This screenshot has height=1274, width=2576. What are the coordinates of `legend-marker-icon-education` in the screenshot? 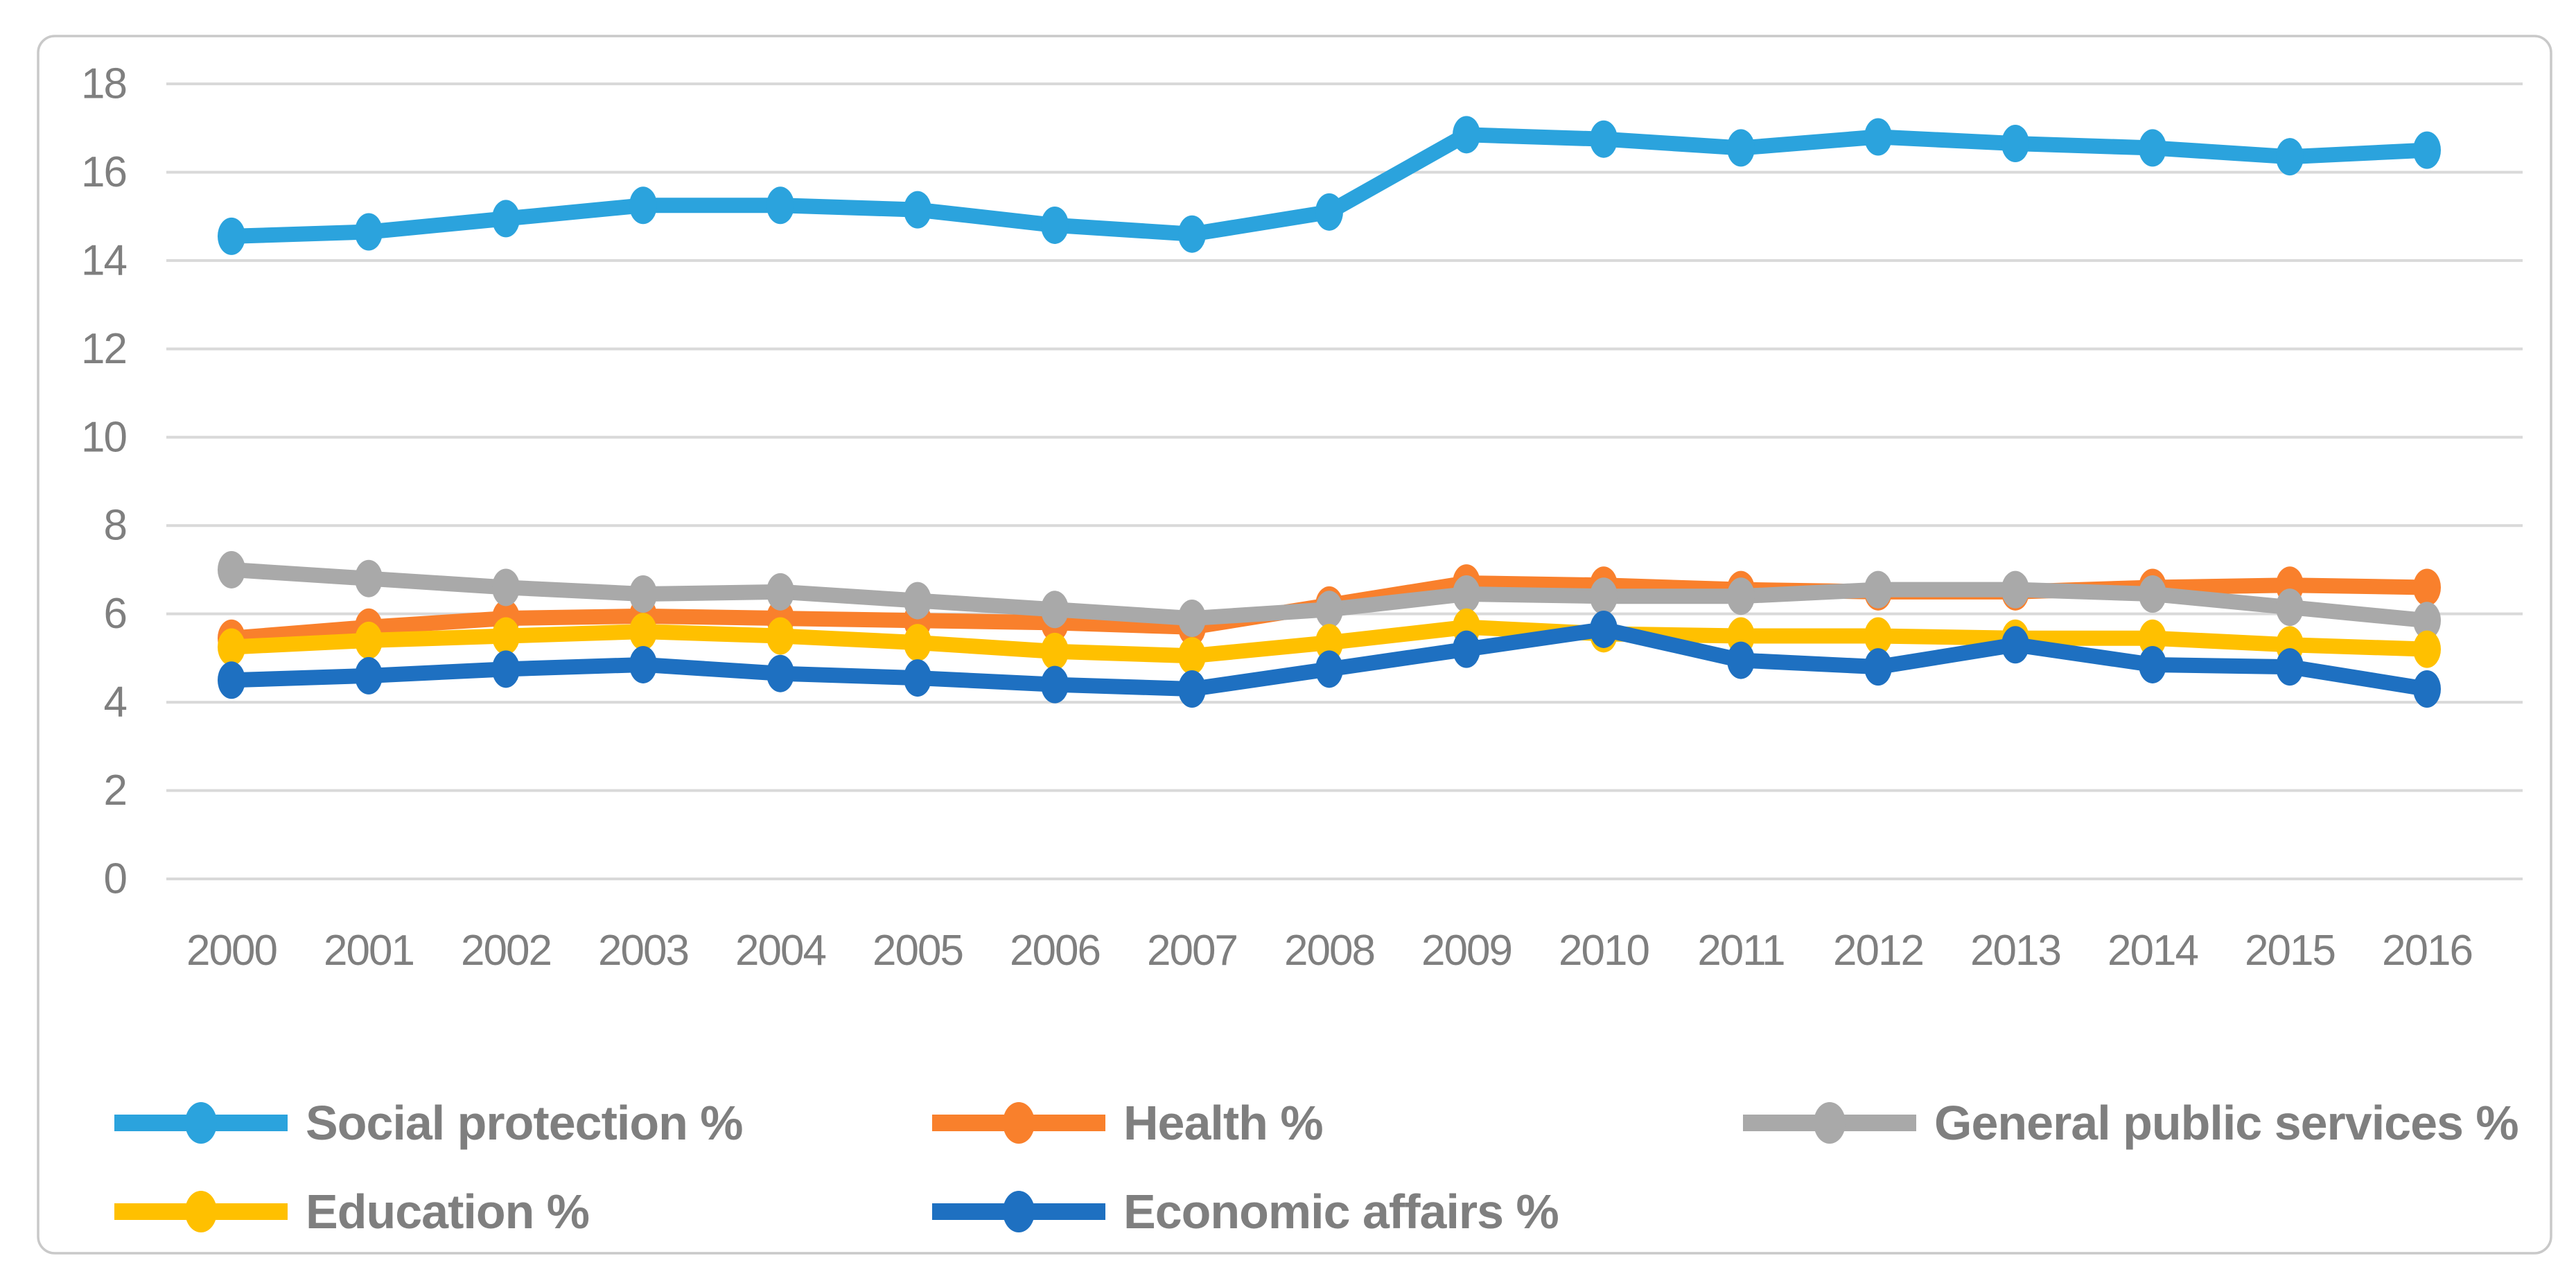 It's located at (201, 1211).